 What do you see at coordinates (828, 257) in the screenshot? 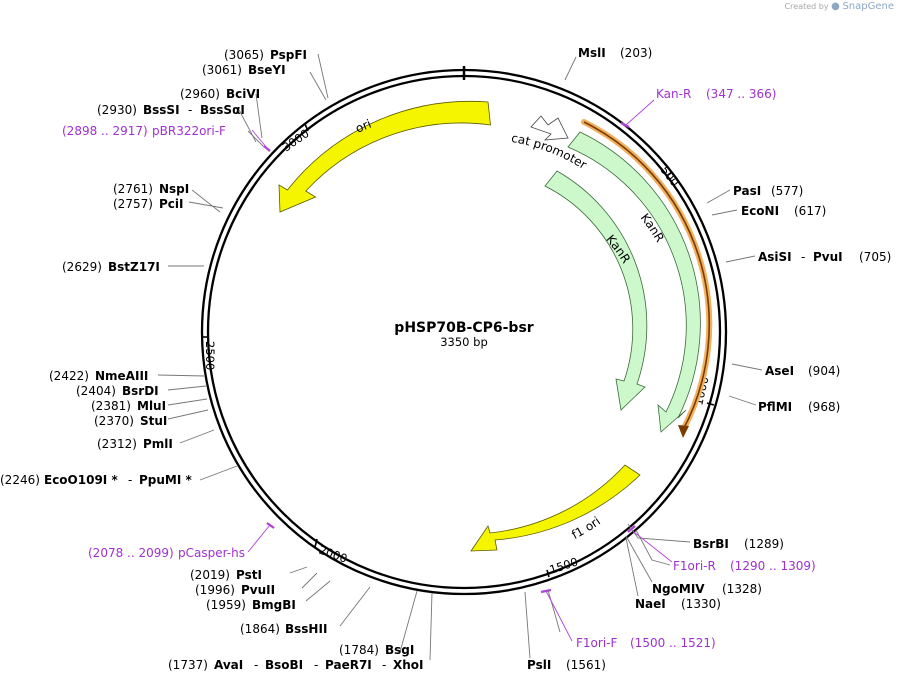
I see `site-pvuI-name: PvuI` at bounding box center [828, 257].